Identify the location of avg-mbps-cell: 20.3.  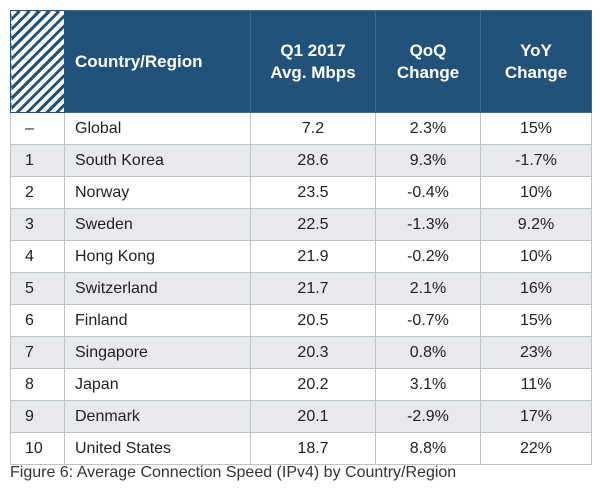
(313, 352).